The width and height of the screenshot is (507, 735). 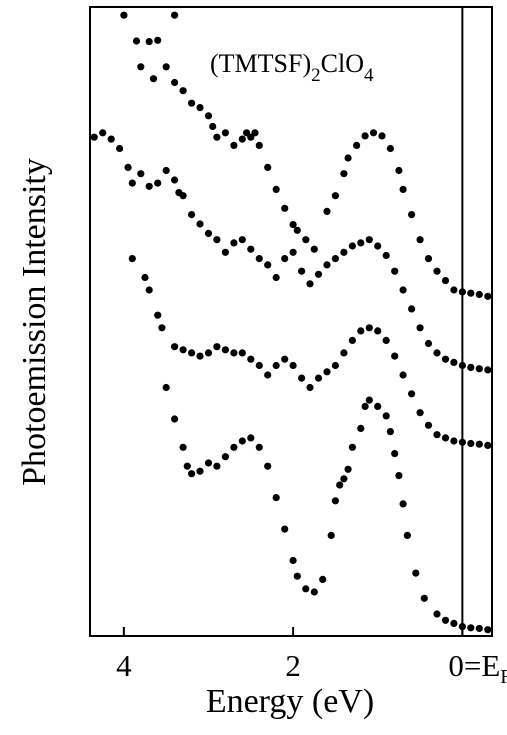 I want to click on annotation-mid: ClO, so click(x=342, y=63).